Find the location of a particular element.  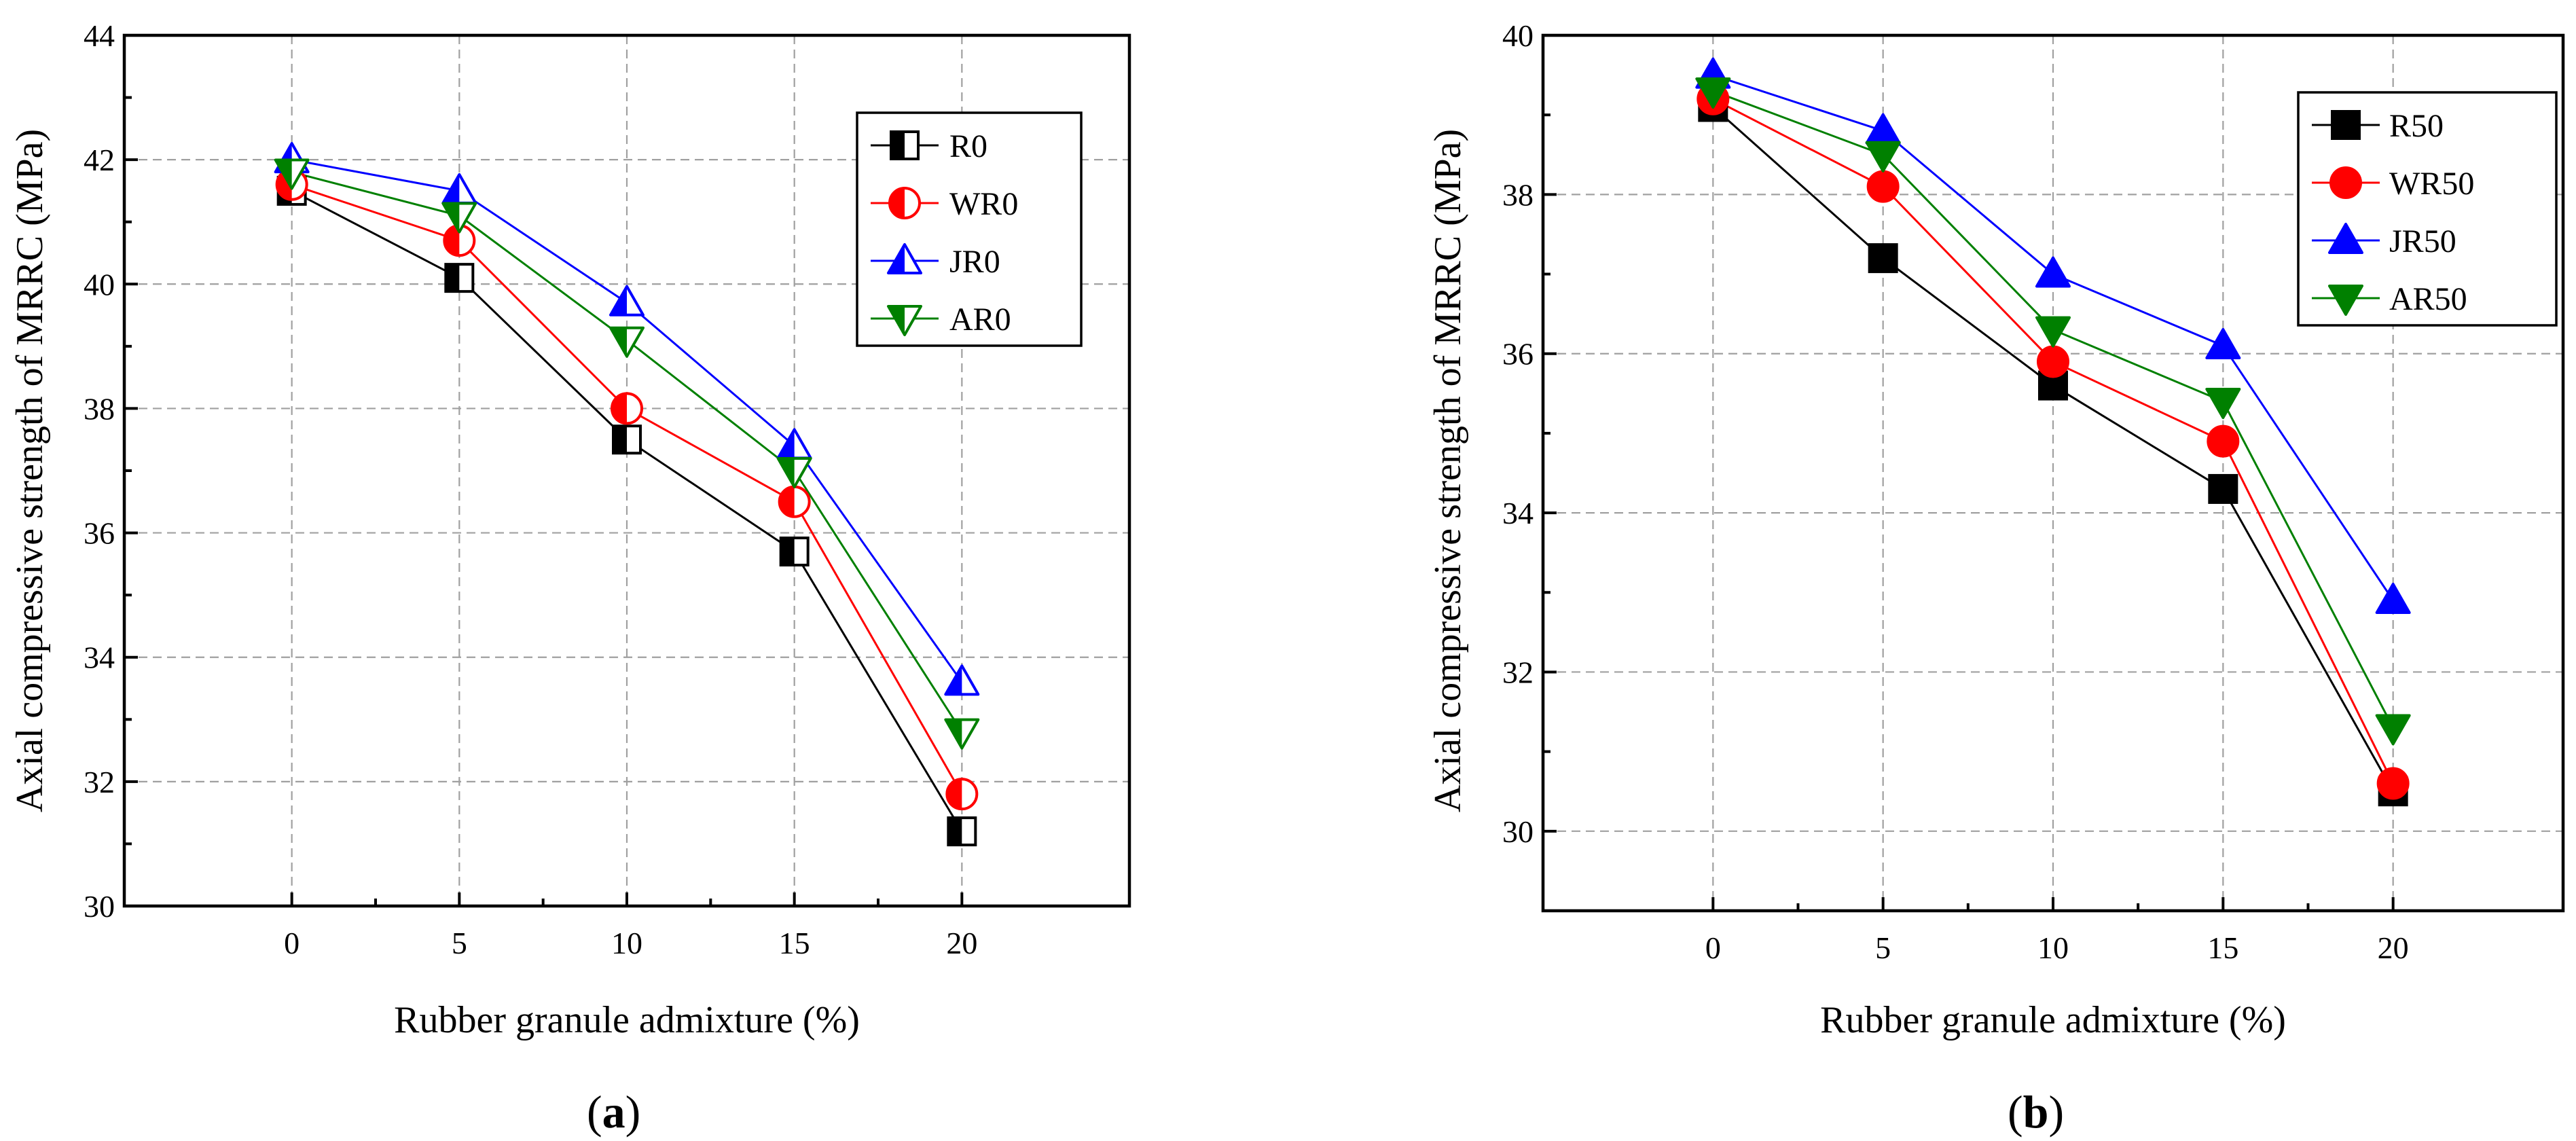

legend-marker-AR0 is located at coordinates (904, 320).